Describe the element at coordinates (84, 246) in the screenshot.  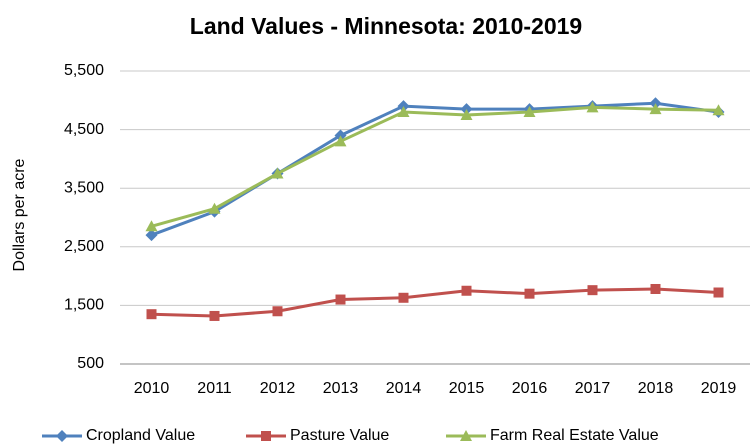
I see `y-tick-label: 2,500` at that location.